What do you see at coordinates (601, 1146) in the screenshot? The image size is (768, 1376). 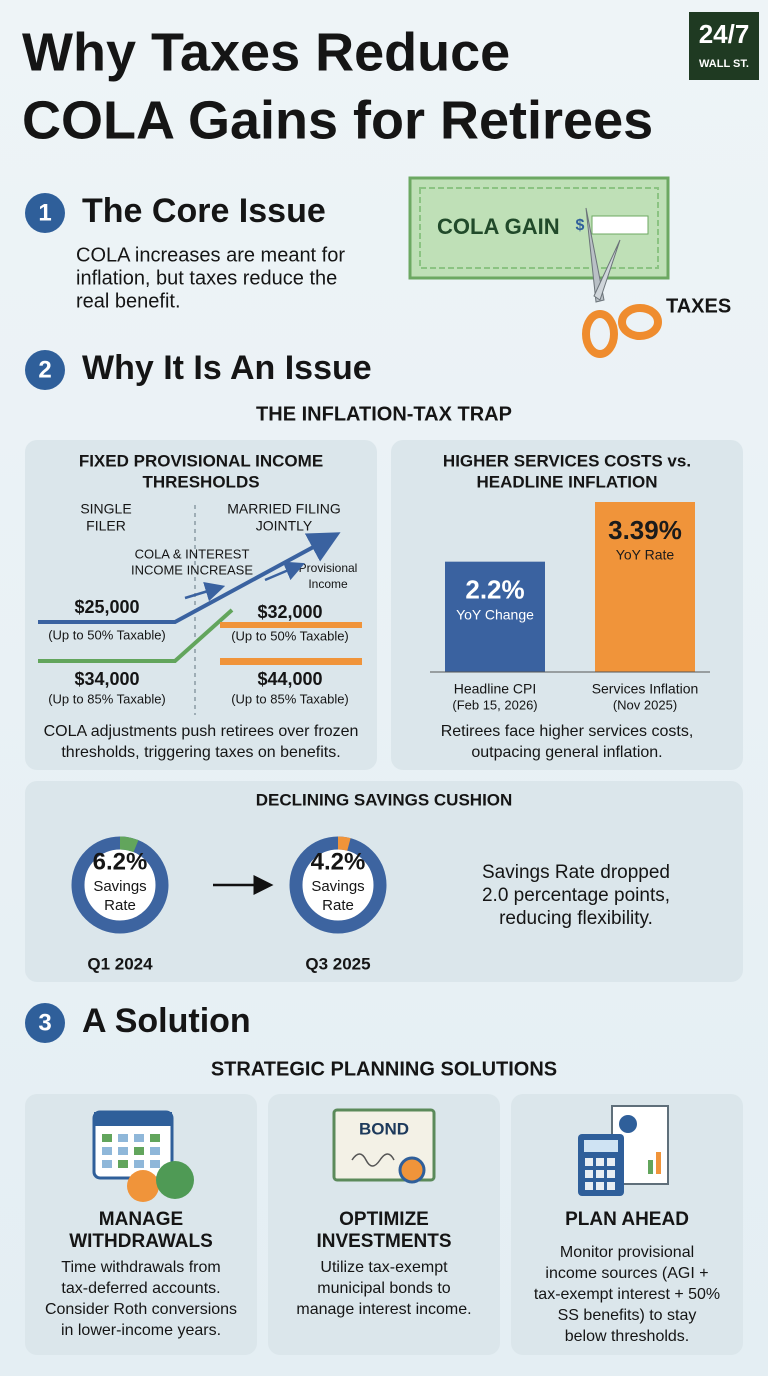 I see `calculator-screen` at bounding box center [601, 1146].